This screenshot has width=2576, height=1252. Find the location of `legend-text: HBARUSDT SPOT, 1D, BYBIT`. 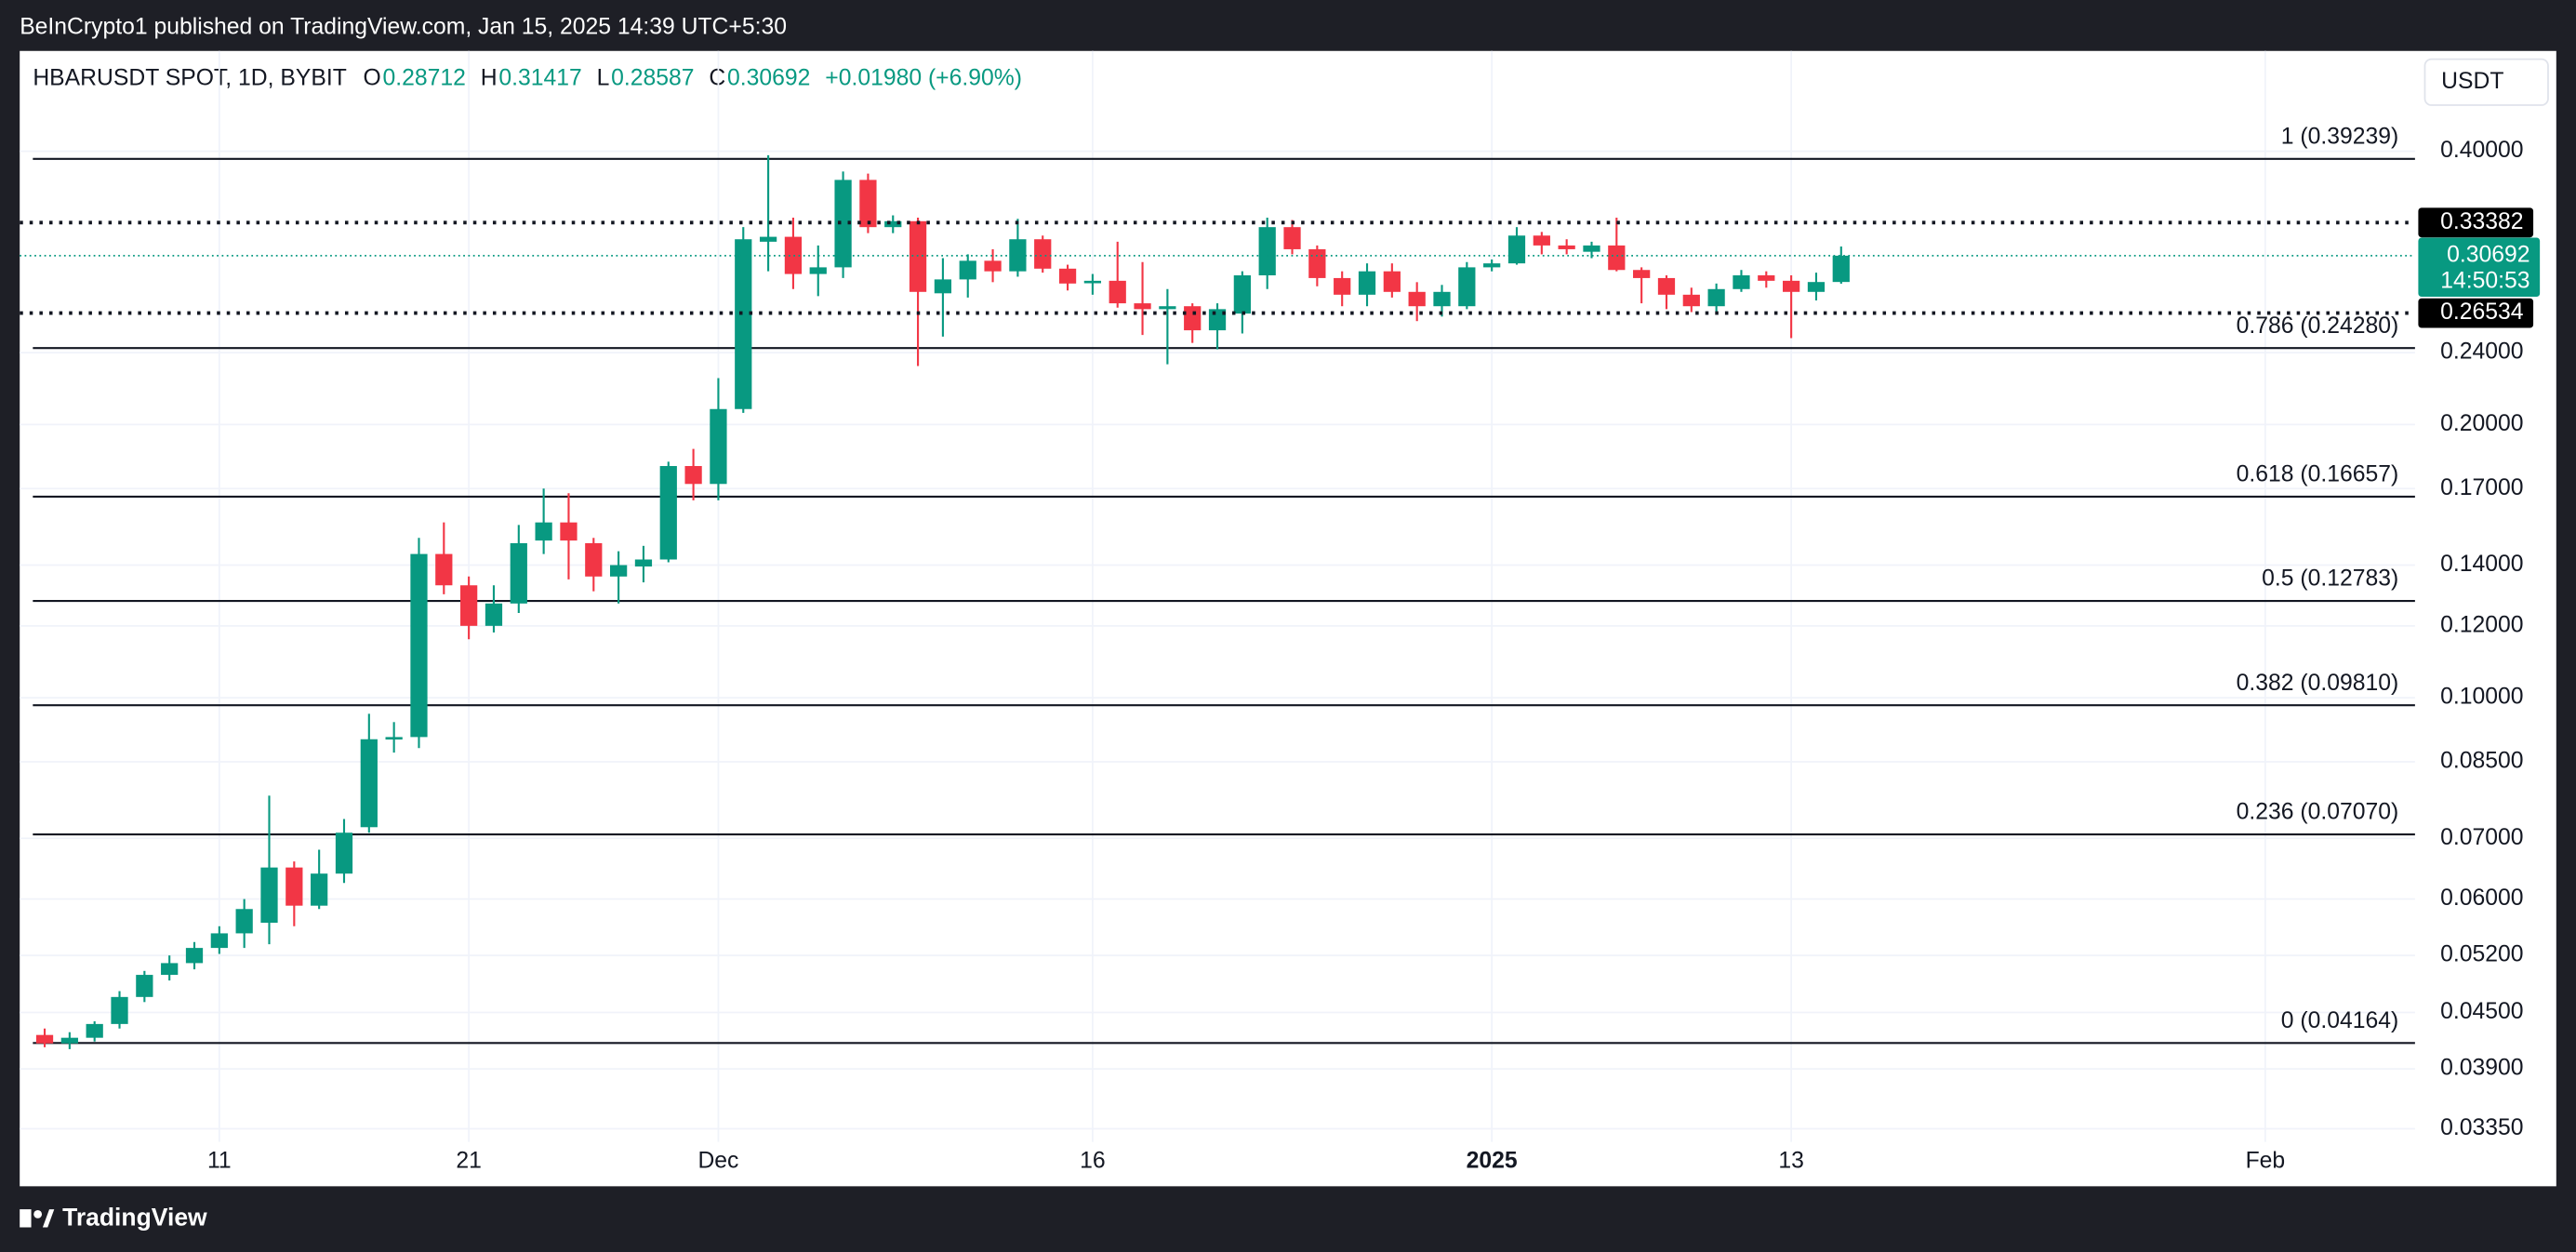

legend-text: HBARUSDT SPOT, 1D, BYBIT is located at coordinates (189, 77).